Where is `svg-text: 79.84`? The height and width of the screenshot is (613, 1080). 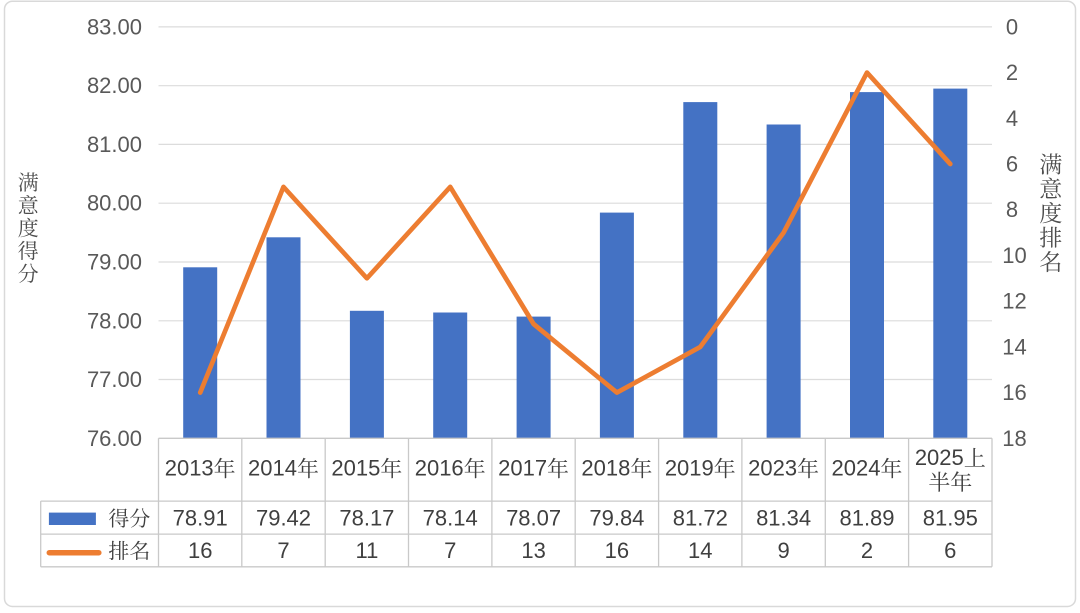 svg-text: 79.84 is located at coordinates (616, 518).